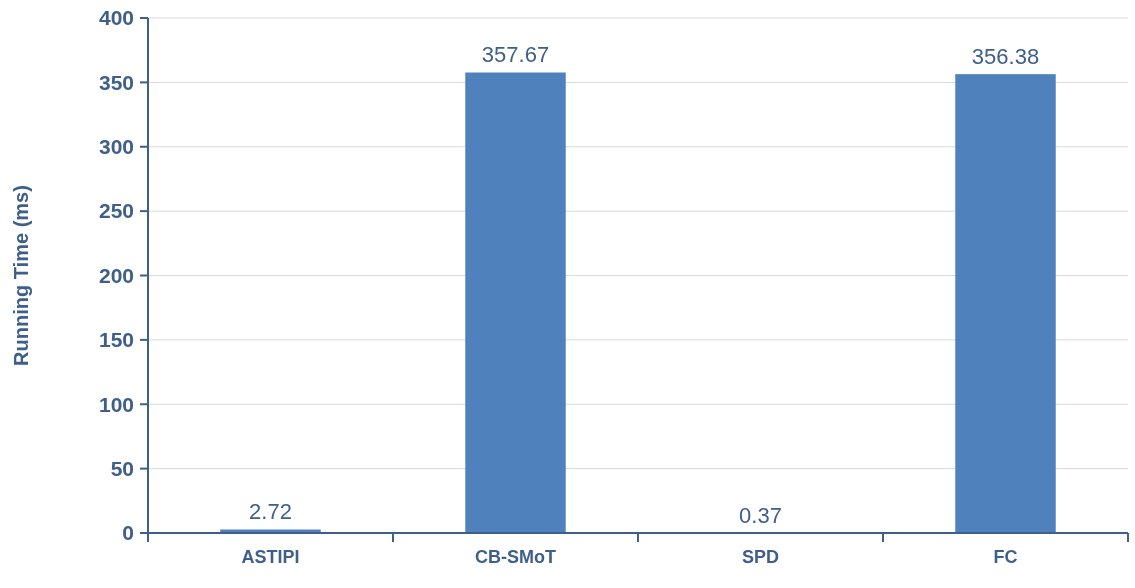 This screenshot has height=588, width=1135. I want to click on y-tick-label: 50, so click(122, 468).